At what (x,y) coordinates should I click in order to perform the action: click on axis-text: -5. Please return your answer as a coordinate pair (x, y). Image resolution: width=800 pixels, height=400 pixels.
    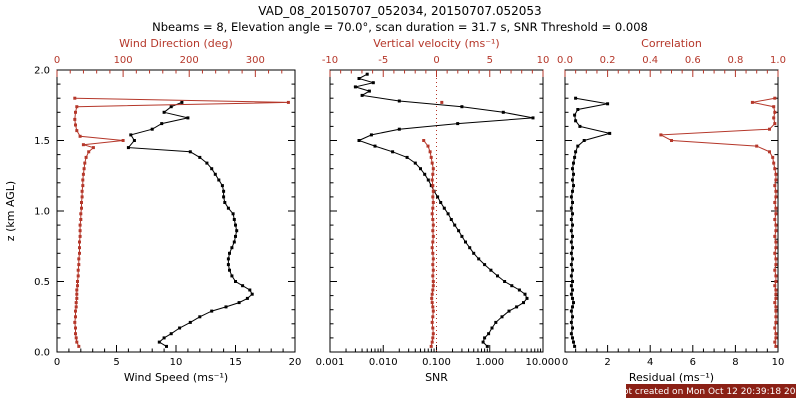
    Looking at the image, I should click on (383, 60).